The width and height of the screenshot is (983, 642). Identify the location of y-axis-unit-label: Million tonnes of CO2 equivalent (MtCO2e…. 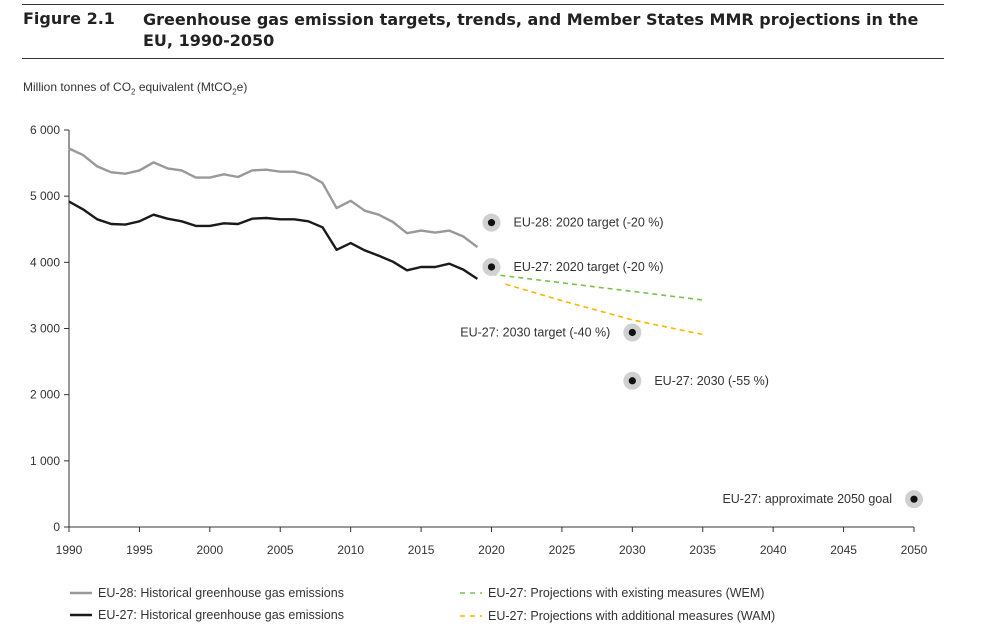
(135, 88).